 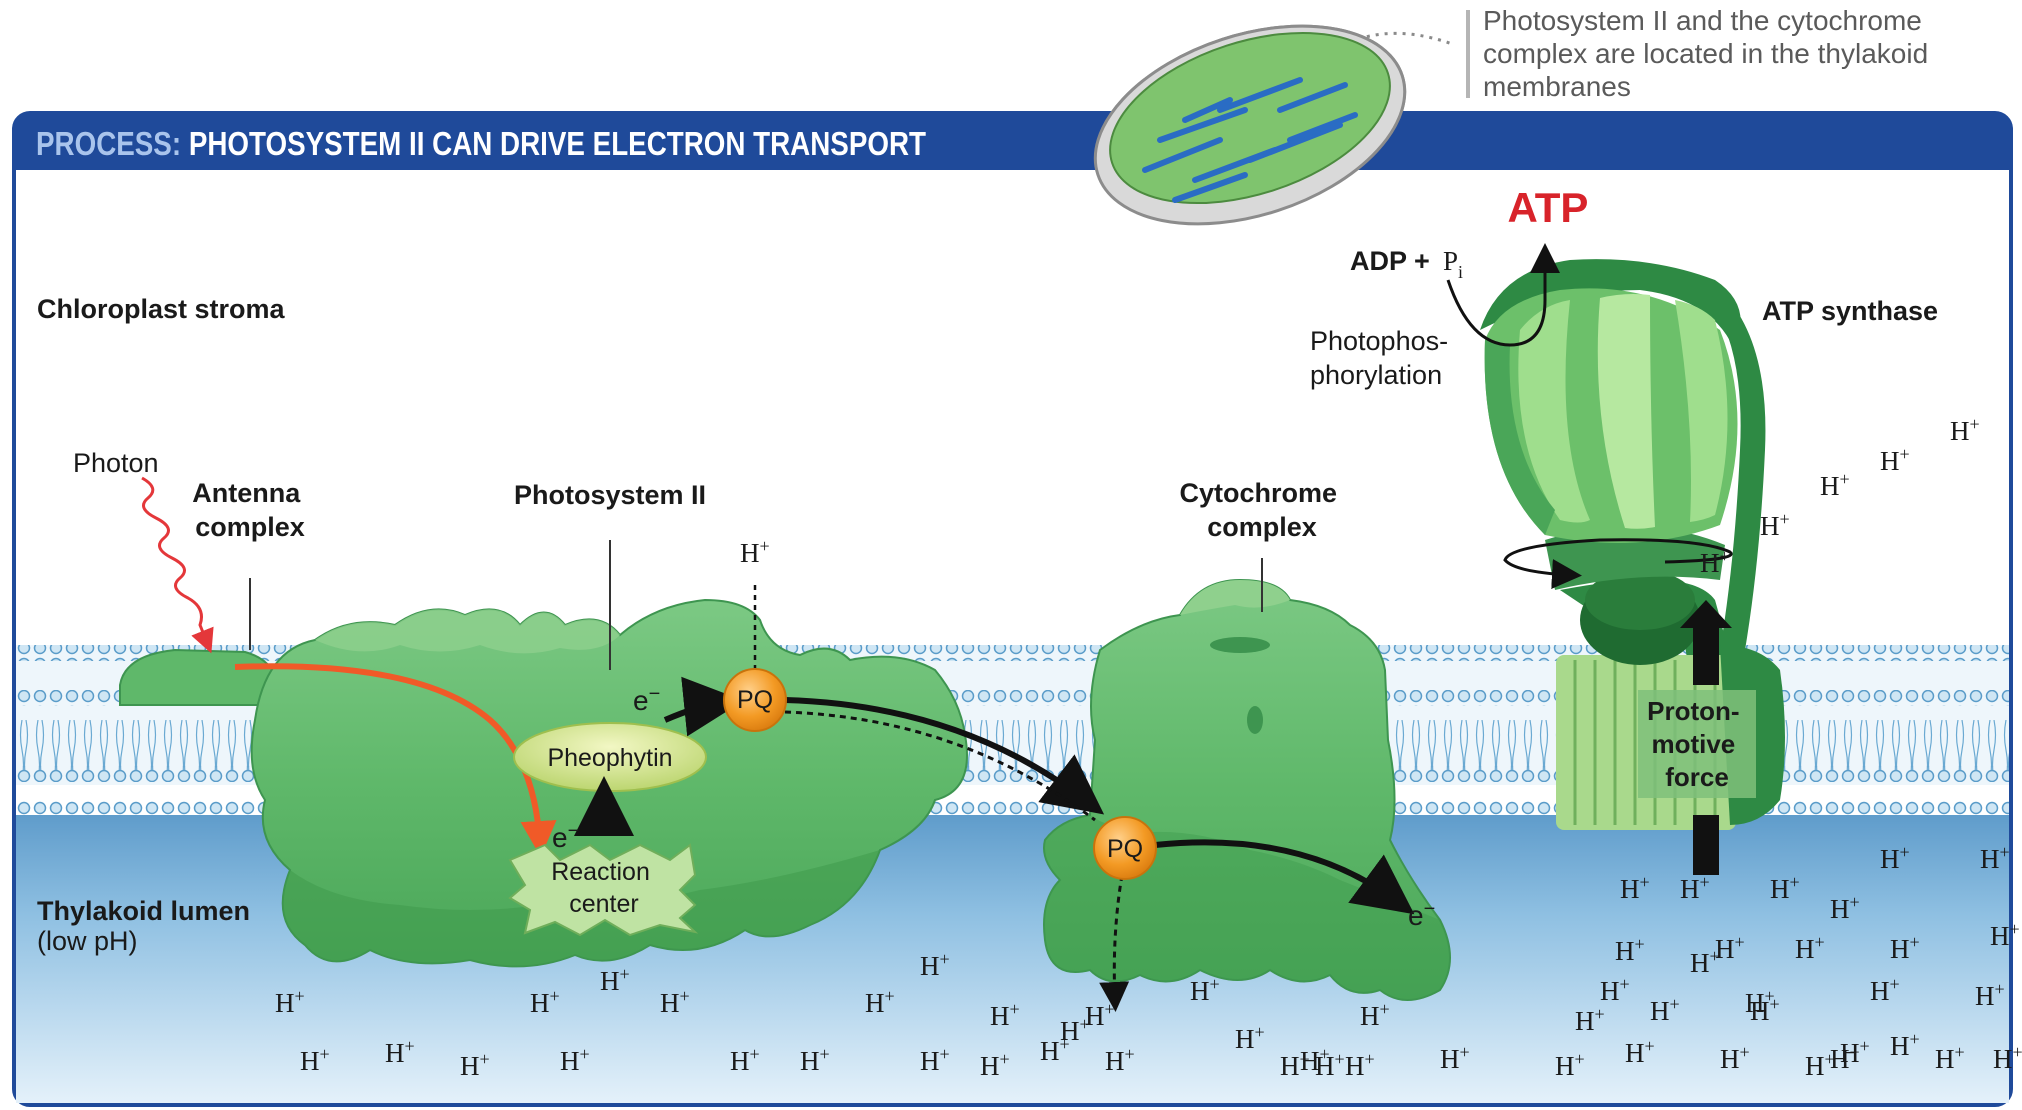 What do you see at coordinates (1706, 655) in the screenshot?
I see `proton-arrow-shaft-upper` at bounding box center [1706, 655].